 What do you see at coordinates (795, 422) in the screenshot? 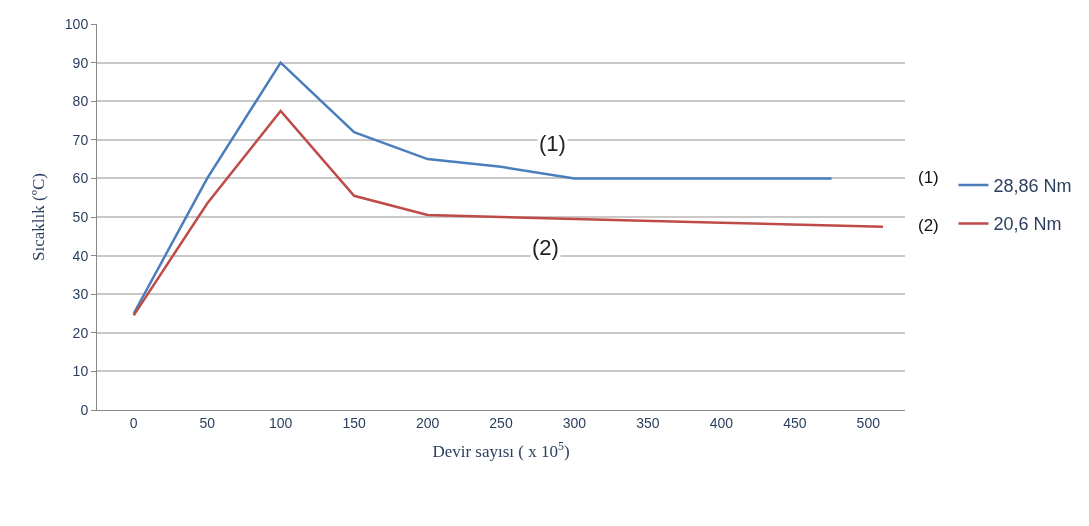
I see `x-tick-label: 450` at bounding box center [795, 422].